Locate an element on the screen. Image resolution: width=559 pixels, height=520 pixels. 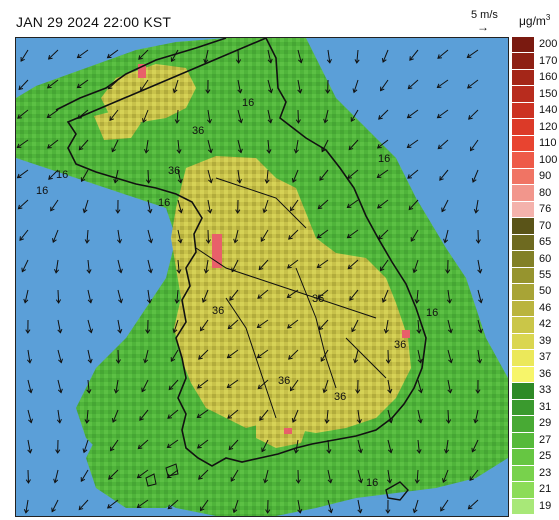
colorbar-label: 29 is located at coordinates (545, 423).